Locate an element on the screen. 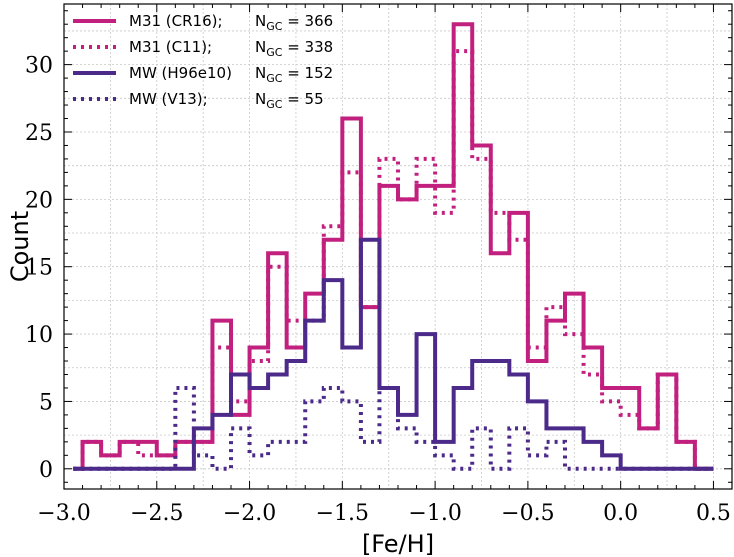  x-tick-labels: −3.0 −2.5 −2.0 −1.5 −1.0 −0.5 0.0 0.5 is located at coordinates (384, 513).